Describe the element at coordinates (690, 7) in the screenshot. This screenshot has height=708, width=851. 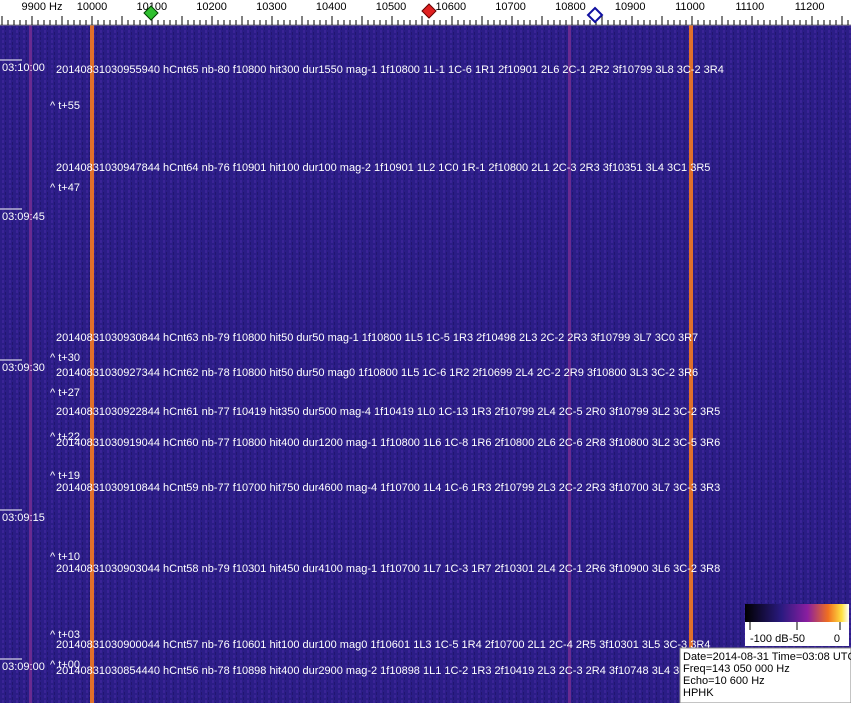
I see `frequency-label: 11000` at that location.